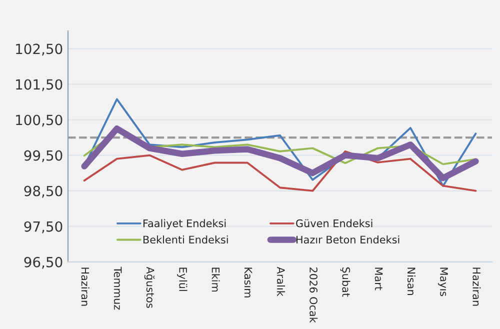 This screenshot has height=329, width=500. What do you see at coordinates (280, 171) in the screenshot?
I see `line-series` at bounding box center [280, 171].